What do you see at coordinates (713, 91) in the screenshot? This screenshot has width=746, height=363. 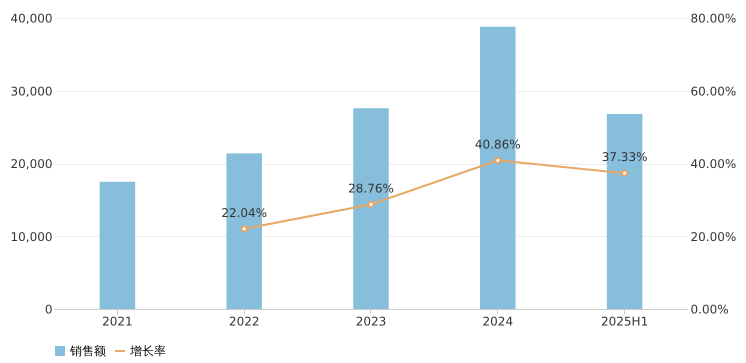 I see `y2-tick-label: 60.00%` at bounding box center [713, 91].